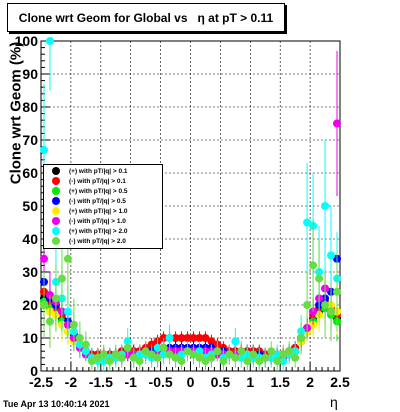 This screenshot has height=412, width=400. I want to click on legend-entry: (+) with pT/|q| > 1.0, so click(86, 211).